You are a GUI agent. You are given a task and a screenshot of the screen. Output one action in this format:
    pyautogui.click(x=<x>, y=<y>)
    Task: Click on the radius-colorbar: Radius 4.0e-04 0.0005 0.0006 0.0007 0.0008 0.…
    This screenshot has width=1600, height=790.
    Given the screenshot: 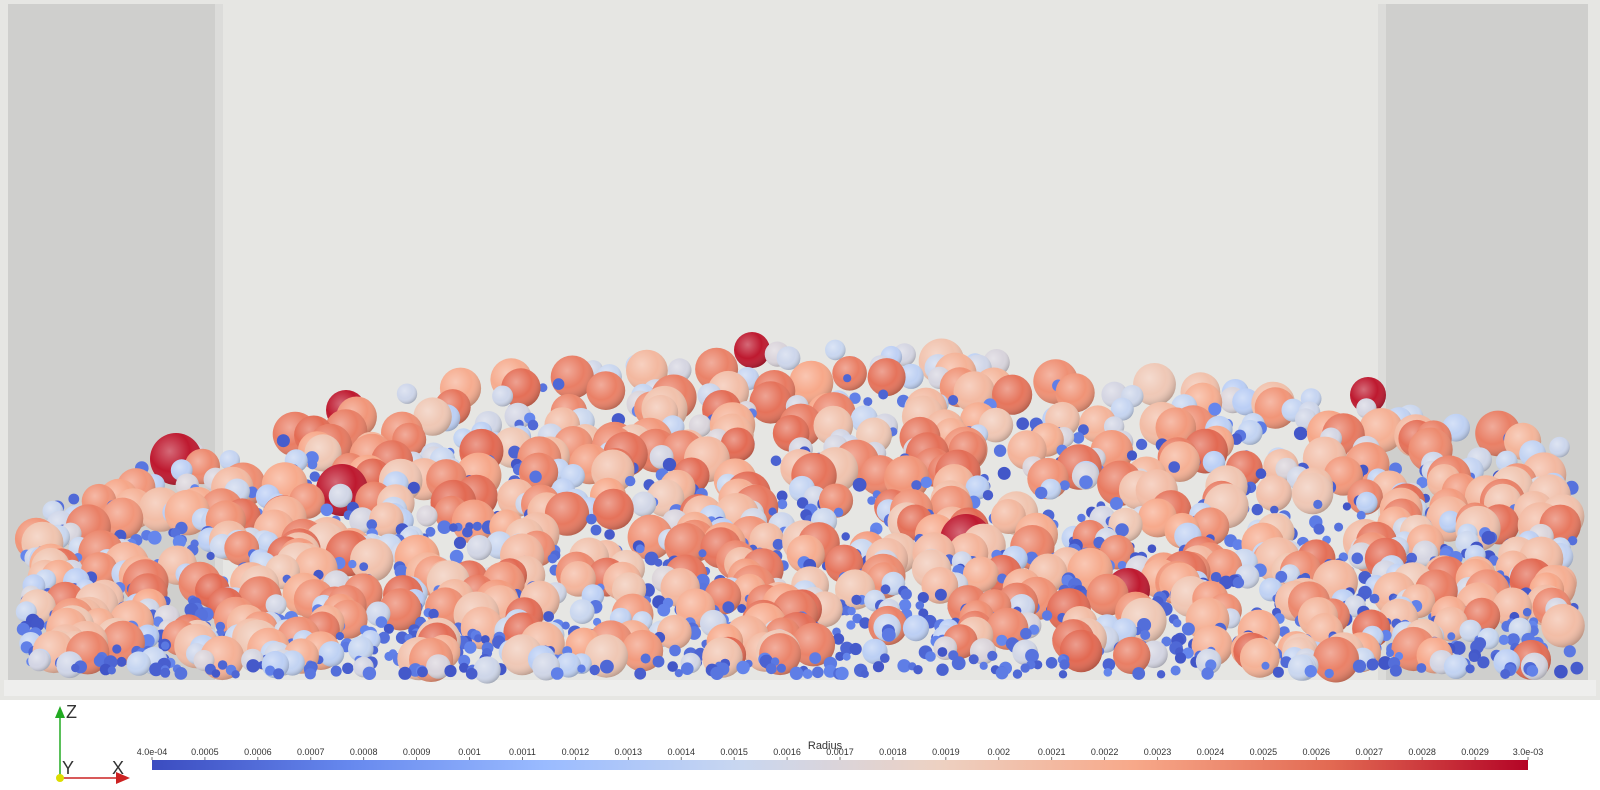 What is the action you would take?
    pyautogui.click(x=840, y=755)
    